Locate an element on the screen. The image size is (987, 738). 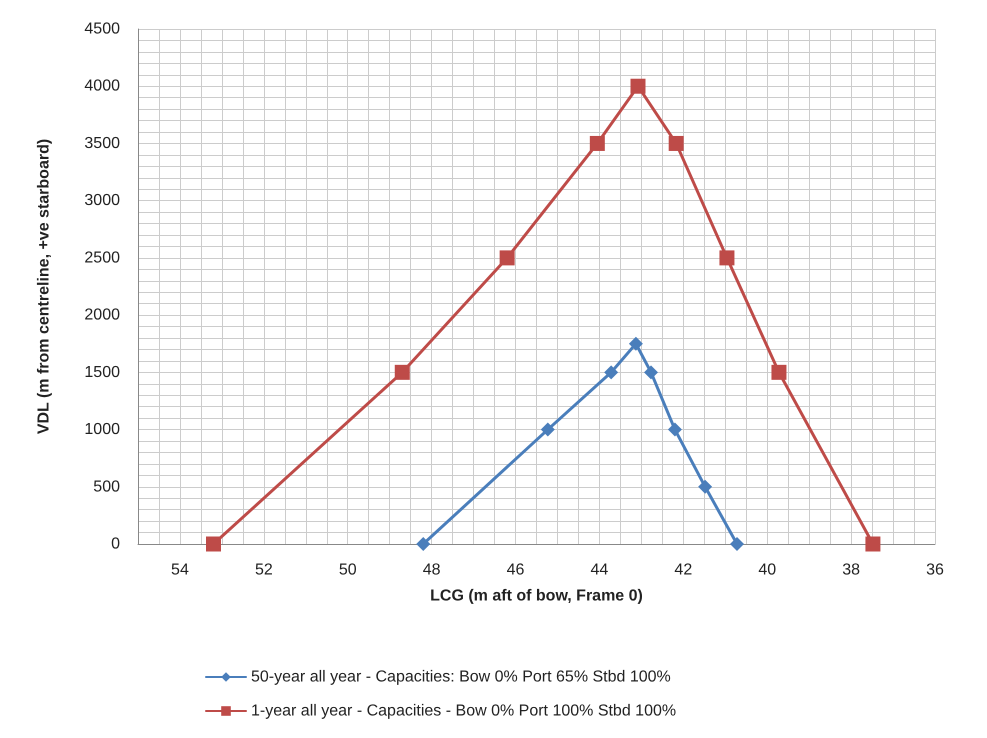
y-tick-label: 0 is located at coordinates (115, 544).